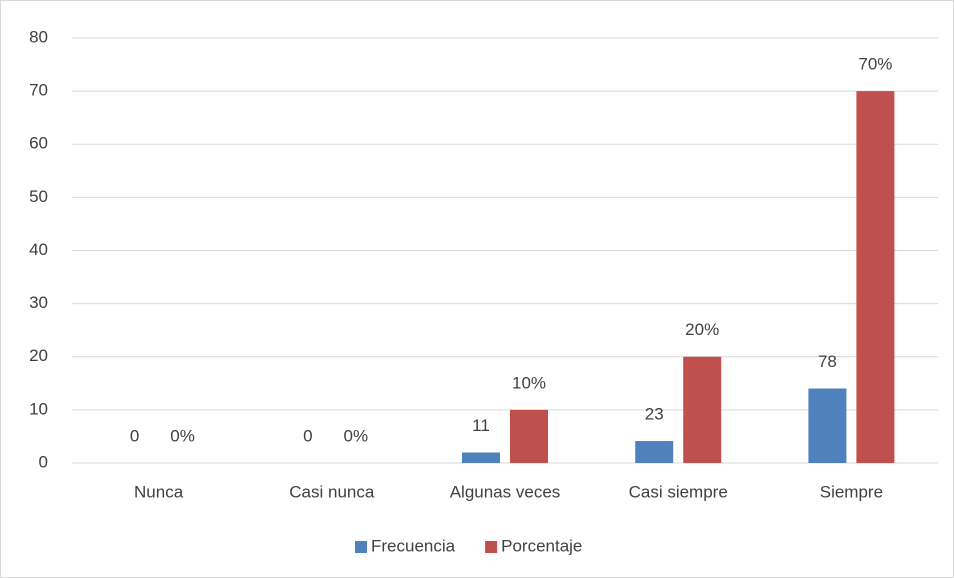 The width and height of the screenshot is (954, 578). What do you see at coordinates (481, 425) in the screenshot?
I see `data-label: 11` at bounding box center [481, 425].